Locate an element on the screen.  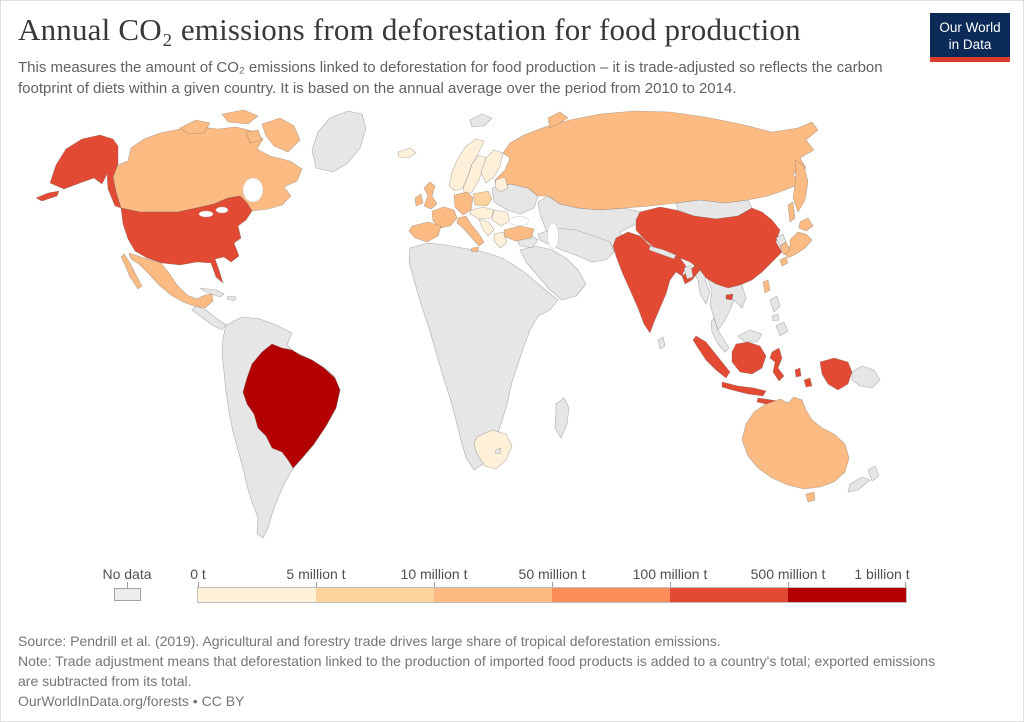
country-philippines-luzon is located at coordinates (775, 304).